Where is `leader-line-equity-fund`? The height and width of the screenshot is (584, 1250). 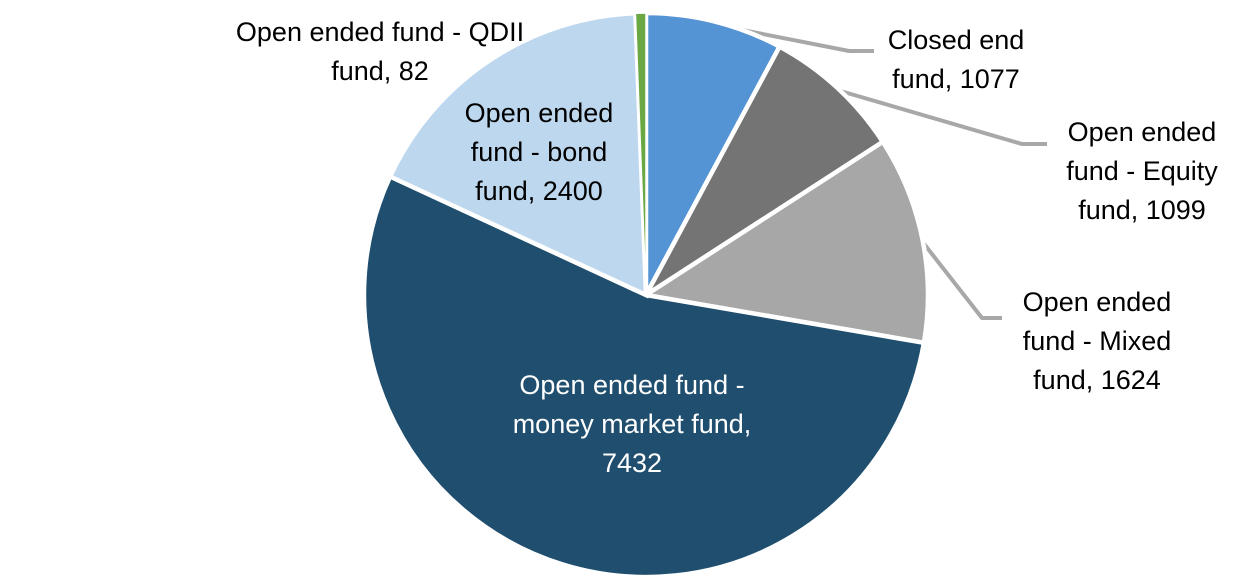 leader-line-equity-fund is located at coordinates (941, 117).